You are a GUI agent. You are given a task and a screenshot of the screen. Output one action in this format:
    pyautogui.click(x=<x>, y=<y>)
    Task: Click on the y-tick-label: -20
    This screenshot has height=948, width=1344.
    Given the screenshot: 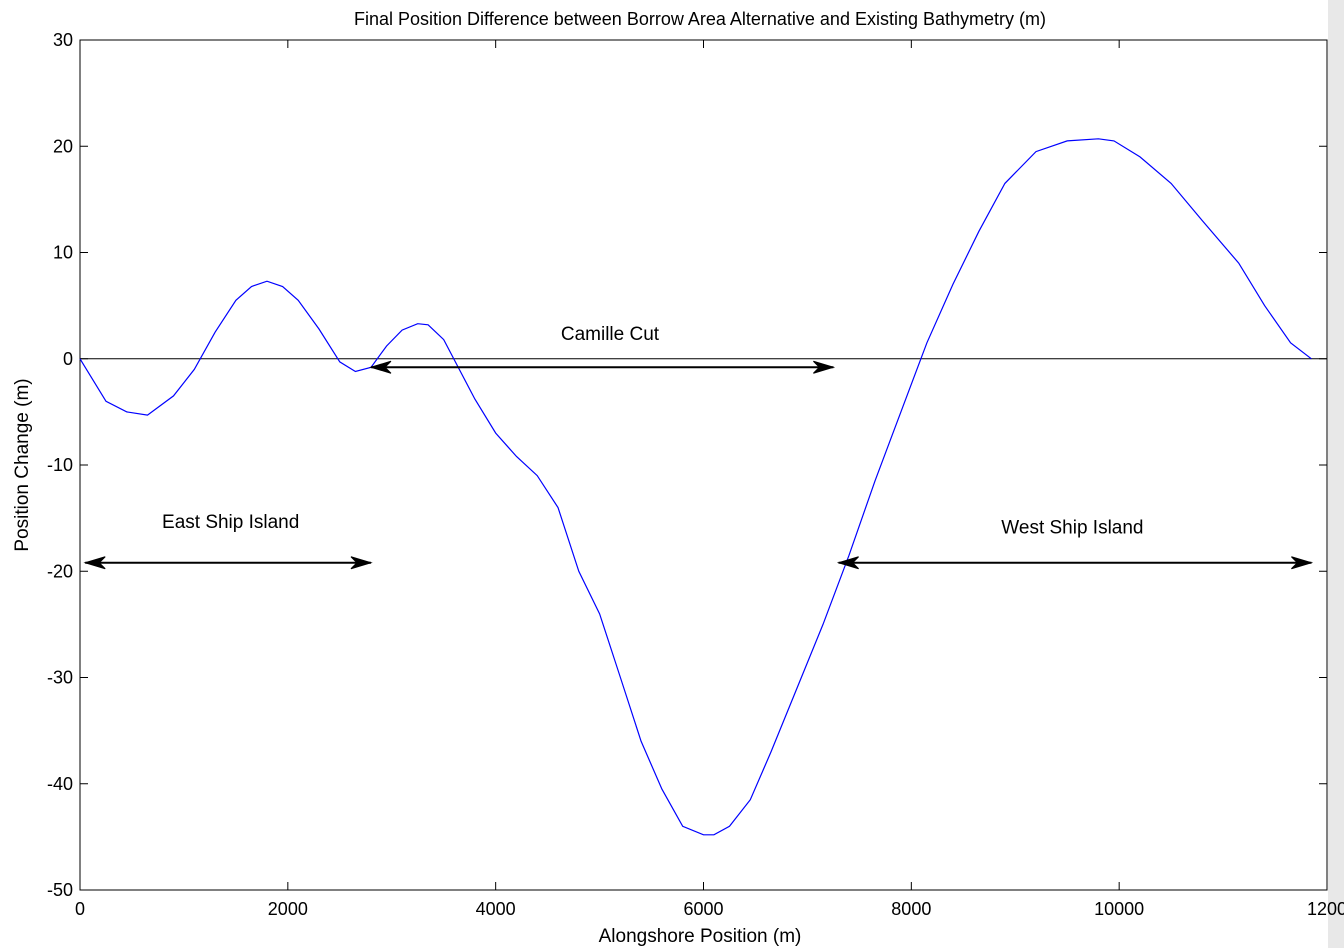 What is the action you would take?
    pyautogui.click(x=60, y=571)
    